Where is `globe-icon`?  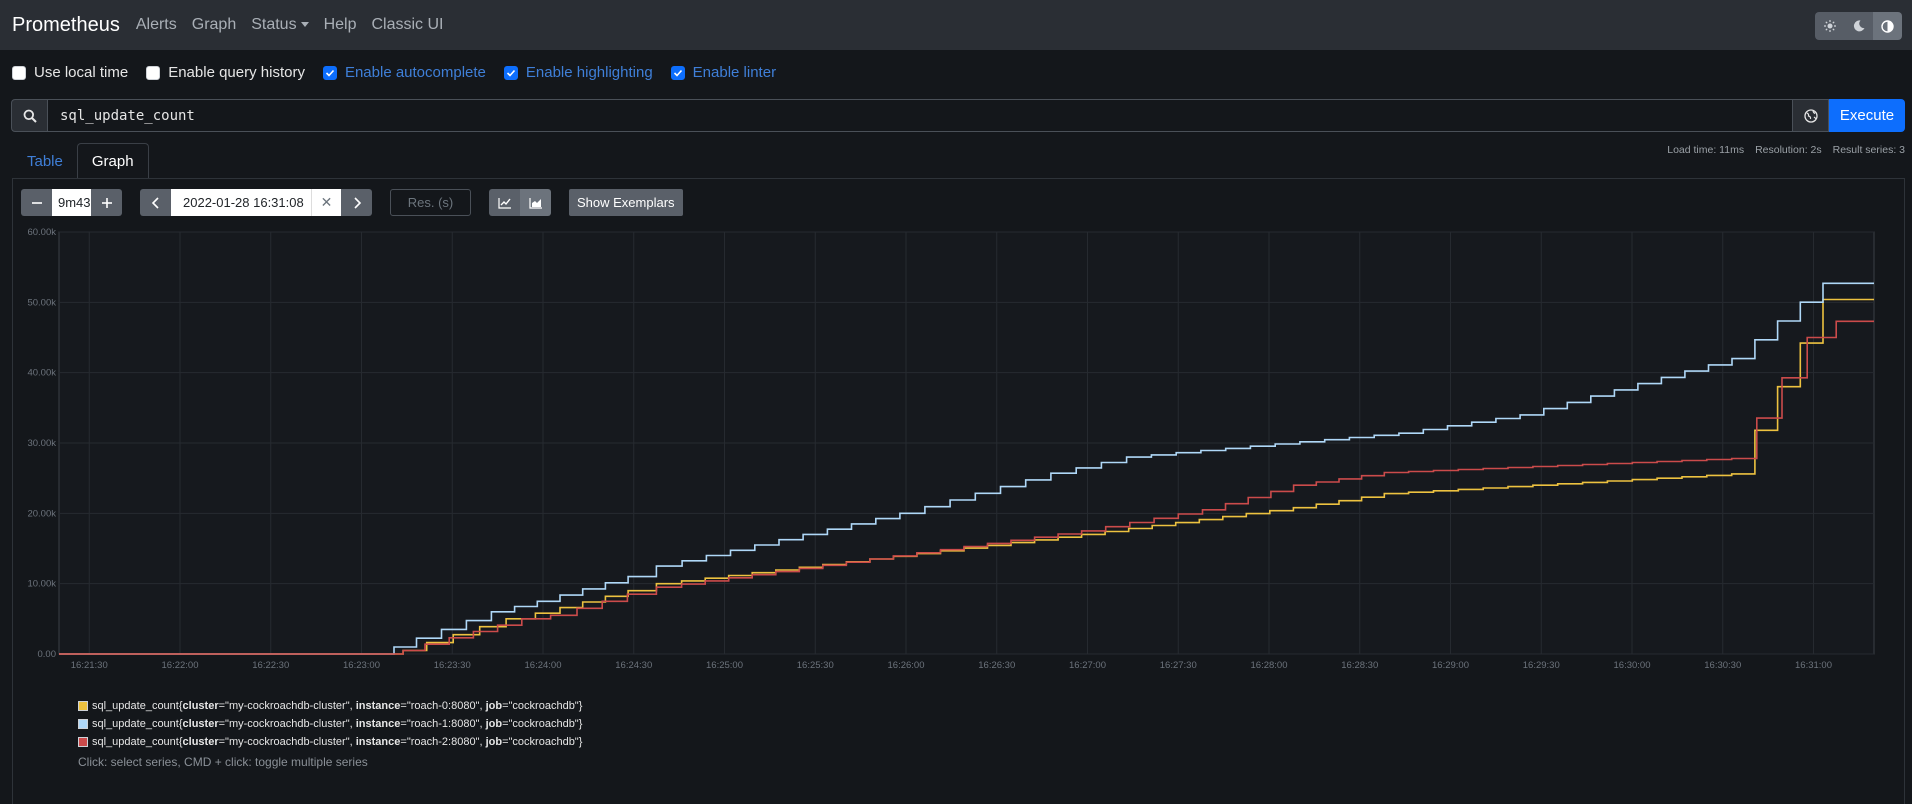 globe-icon is located at coordinates (1810, 115).